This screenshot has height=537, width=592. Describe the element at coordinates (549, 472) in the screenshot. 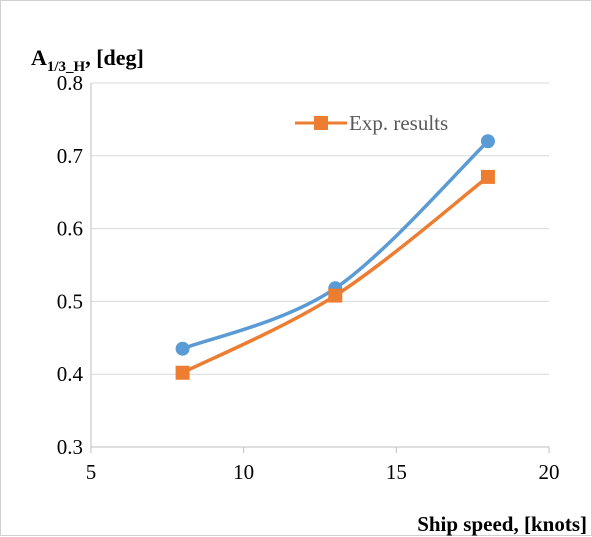

I see `x-tick-label: 20` at that location.